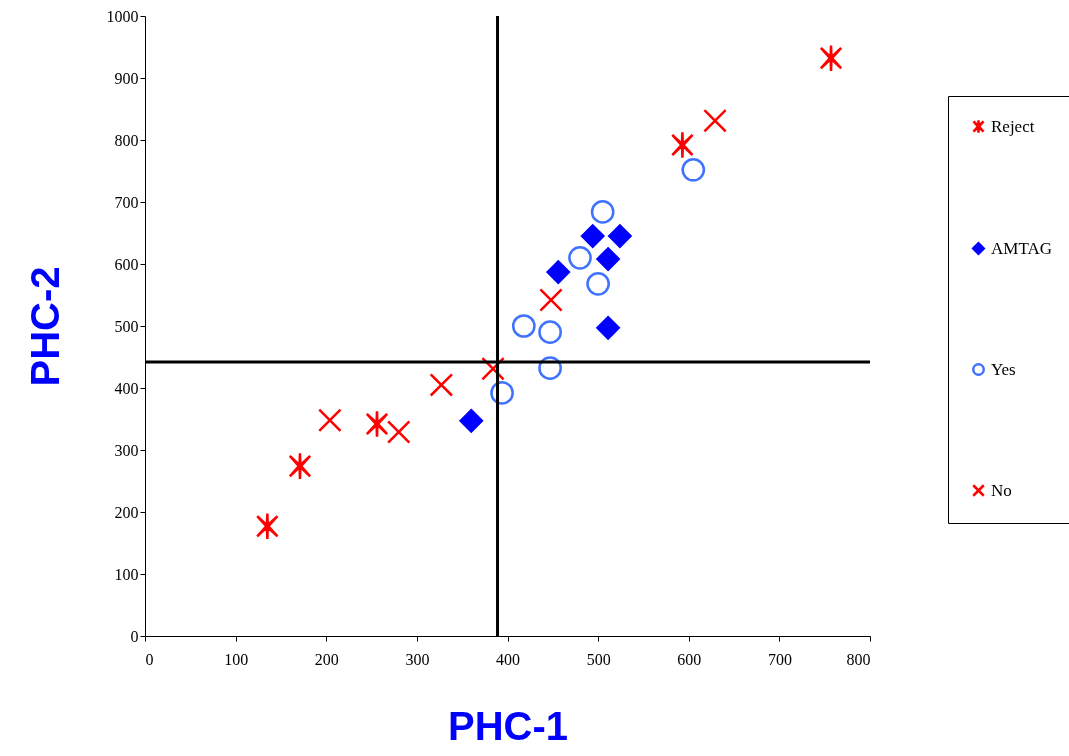 This screenshot has height=756, width=1069. I want to click on x-tick-label: 300, so click(417, 659).